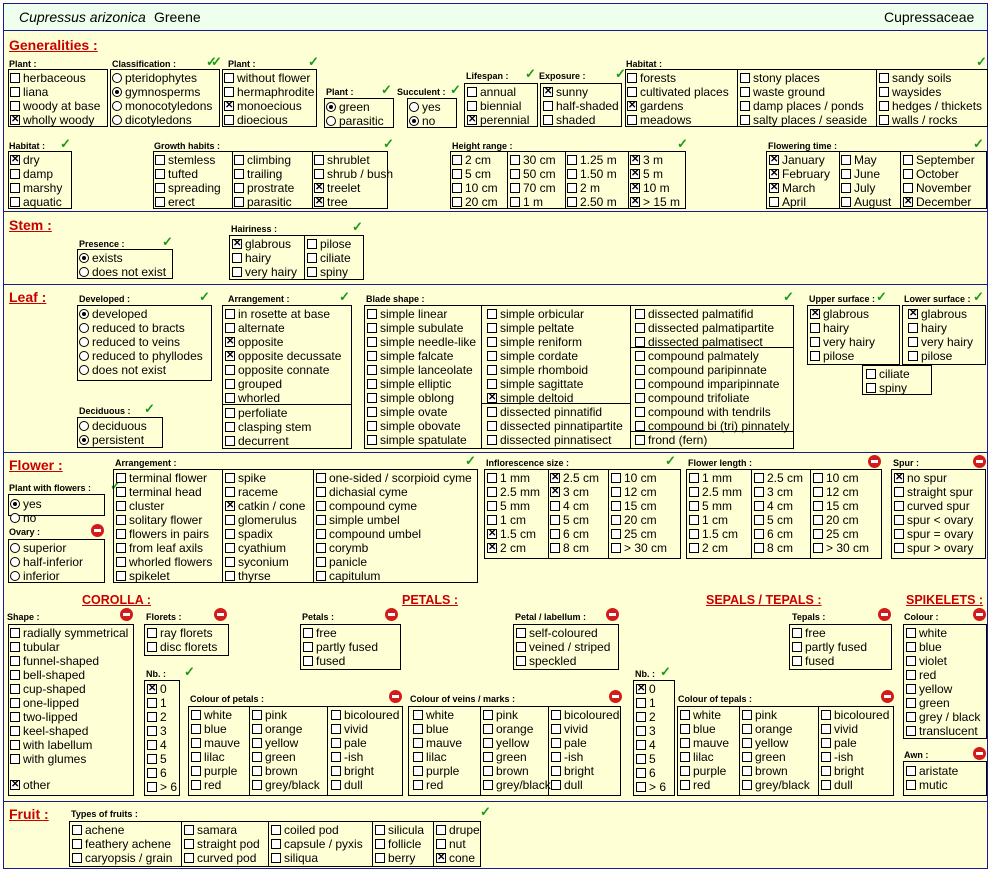 The image size is (991, 872). Describe the element at coordinates (304, 830) in the screenshot. I see `option-fruit_c3: coiled pod` at that location.